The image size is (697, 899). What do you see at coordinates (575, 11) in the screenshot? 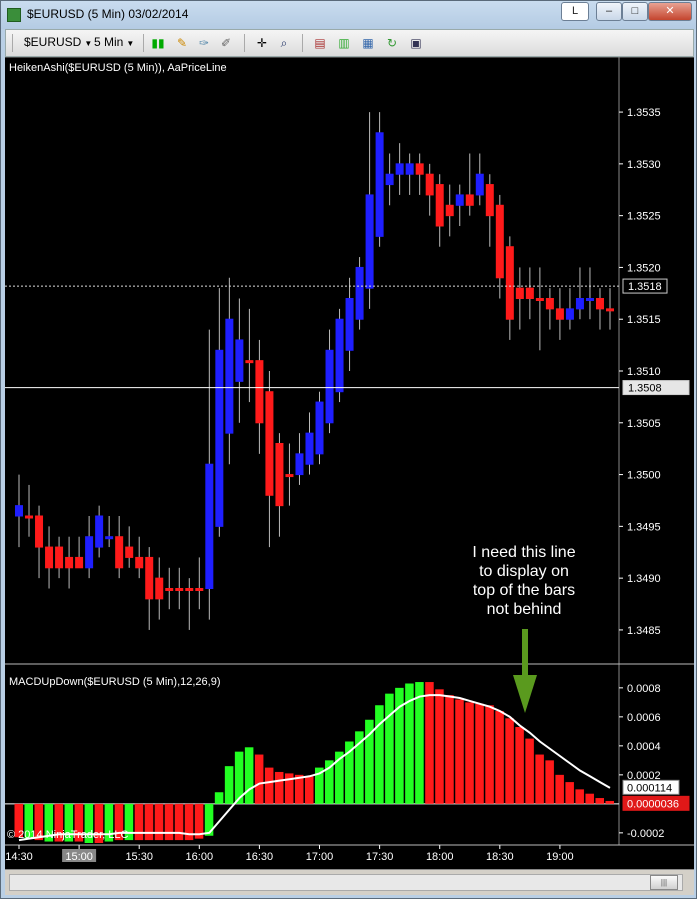
I see `help-button: L` at bounding box center [575, 11].